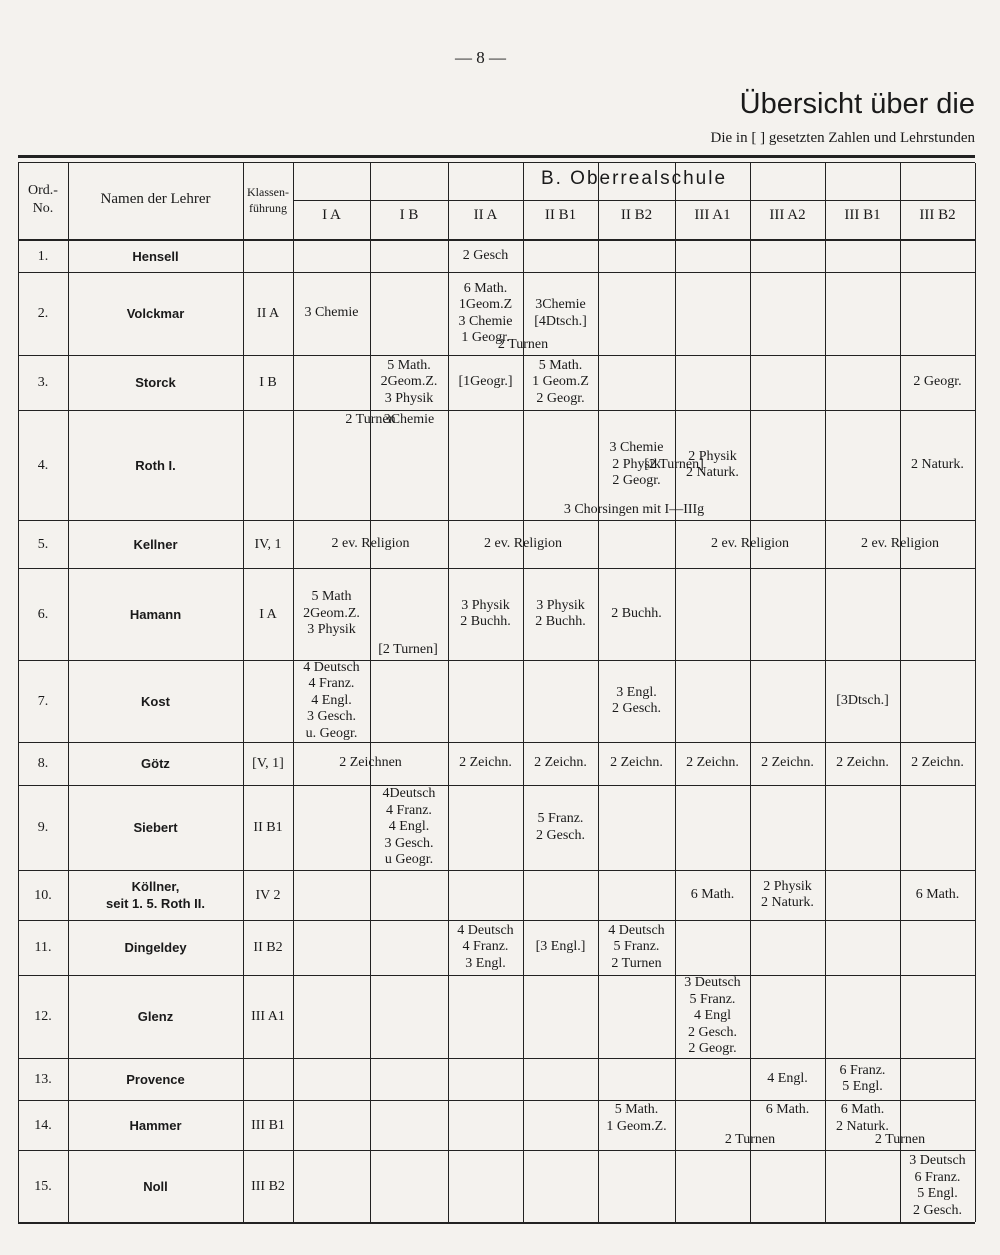  What do you see at coordinates (43, 763) in the screenshot?
I see `row-number: 8.` at bounding box center [43, 763].